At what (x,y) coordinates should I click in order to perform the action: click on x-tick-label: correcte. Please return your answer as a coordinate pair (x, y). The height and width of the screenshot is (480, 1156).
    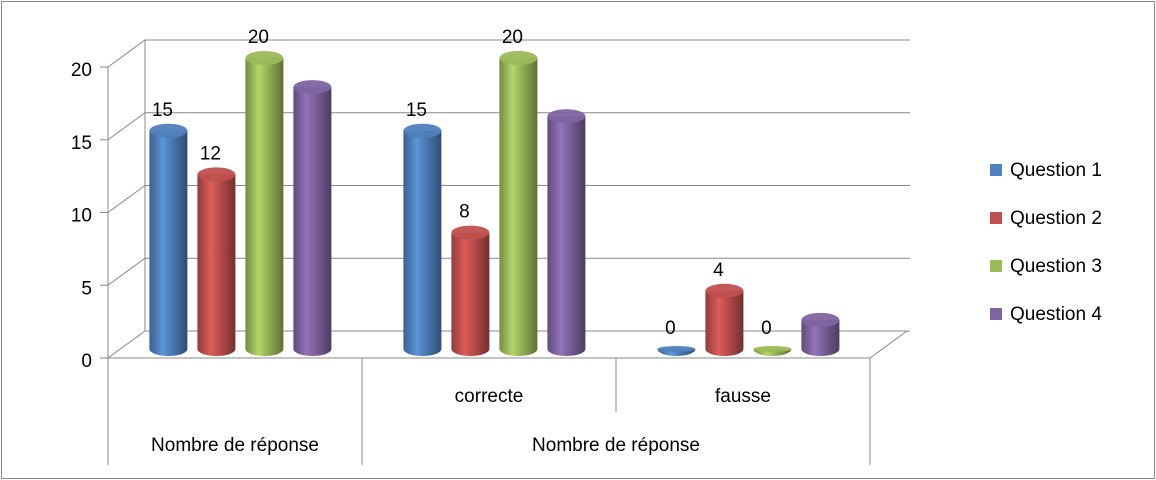
    Looking at the image, I should click on (489, 396).